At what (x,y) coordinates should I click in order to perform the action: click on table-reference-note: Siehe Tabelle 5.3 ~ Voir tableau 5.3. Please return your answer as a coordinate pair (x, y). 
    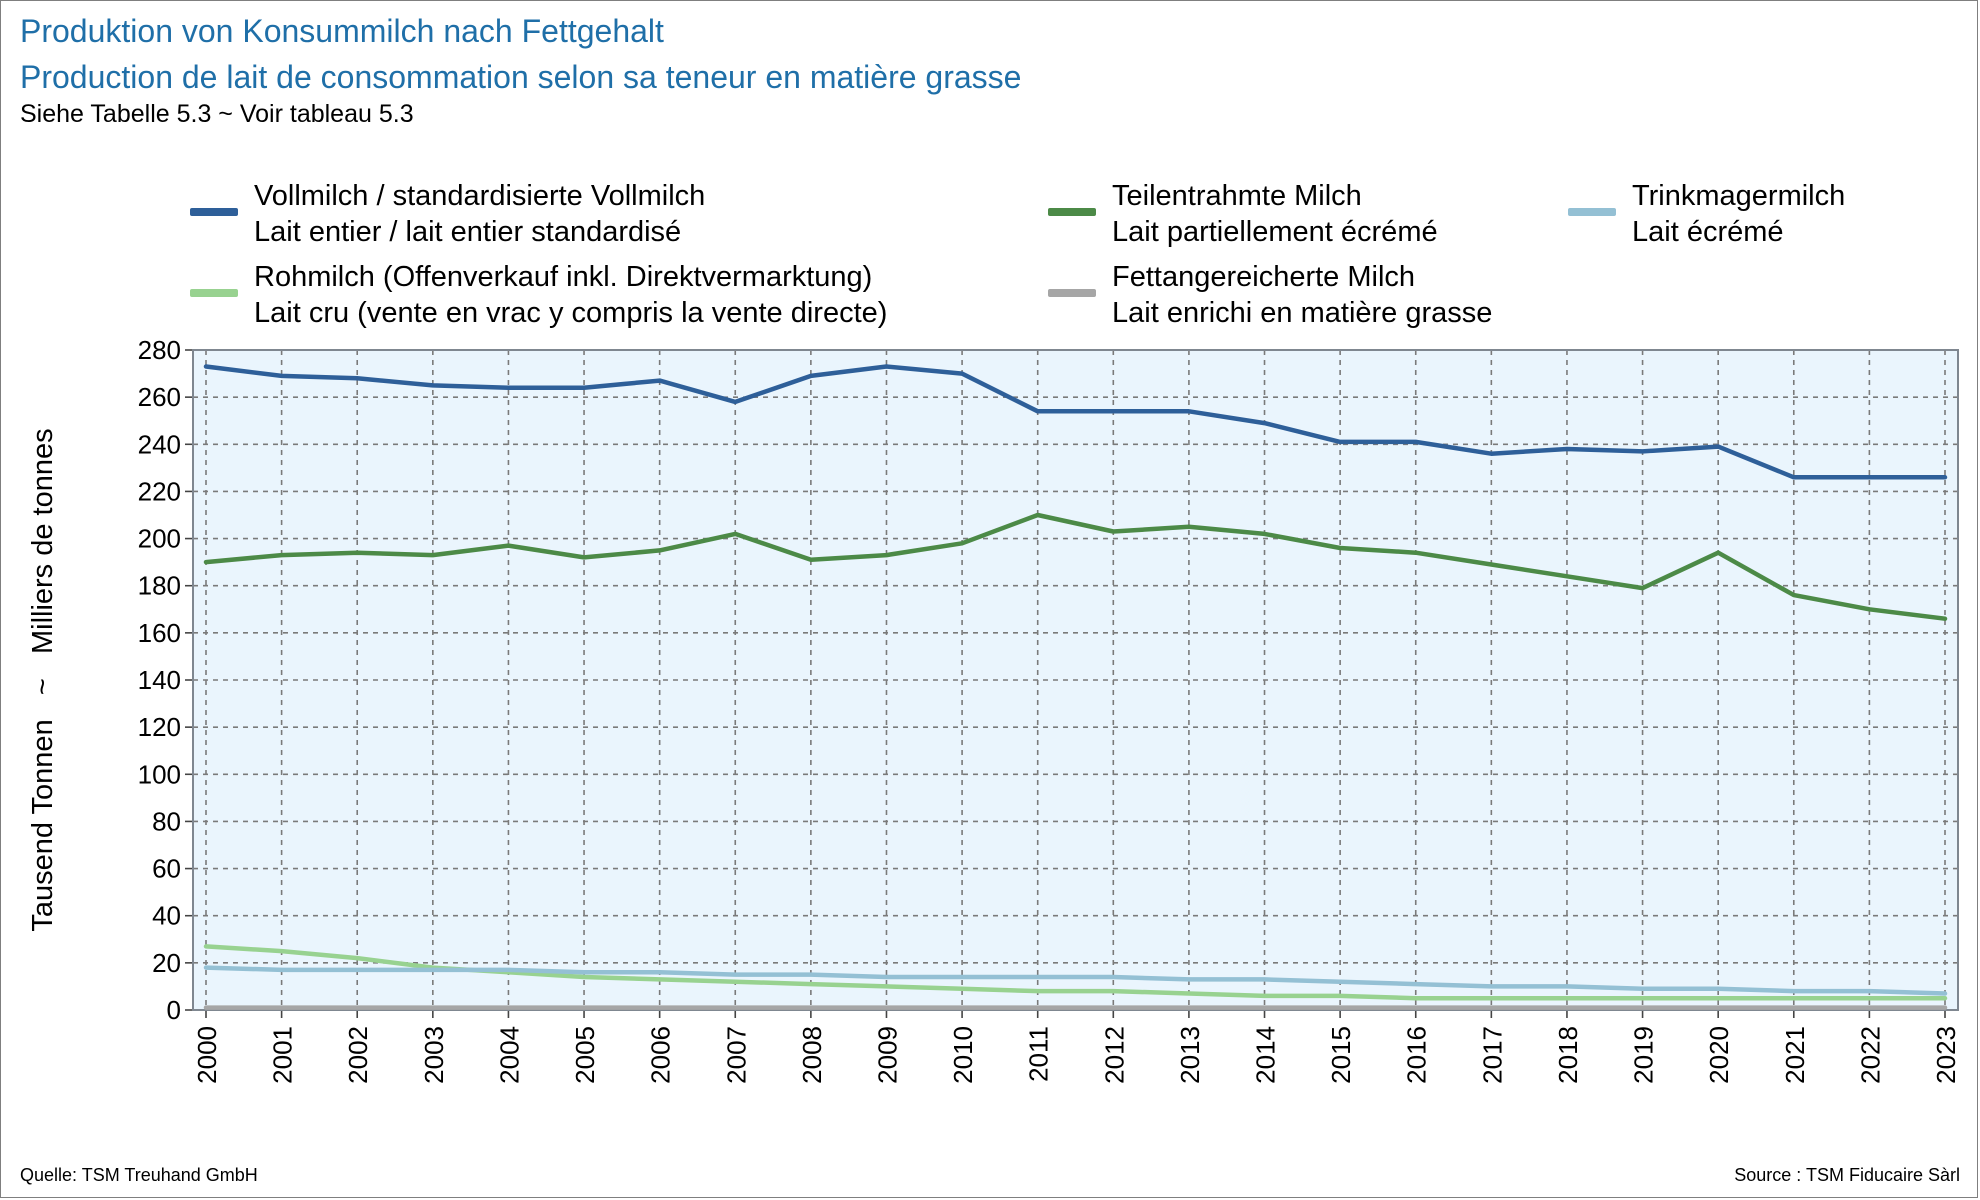
    Looking at the image, I should click on (217, 114).